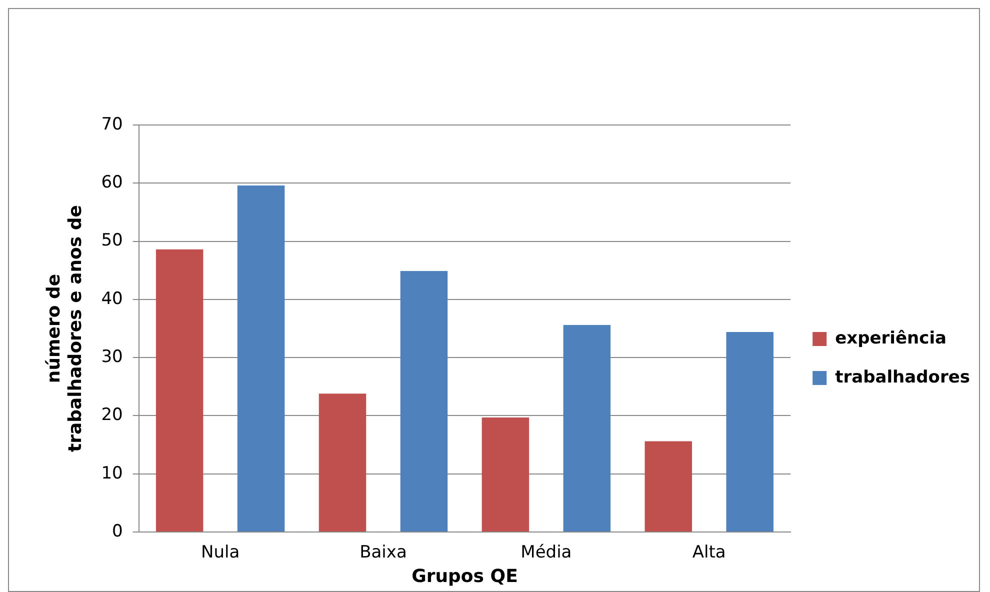 Image resolution: width=990 pixels, height=592 pixels. Describe the element at coordinates (112, 240) in the screenshot. I see `y-tick-label: 50` at that location.